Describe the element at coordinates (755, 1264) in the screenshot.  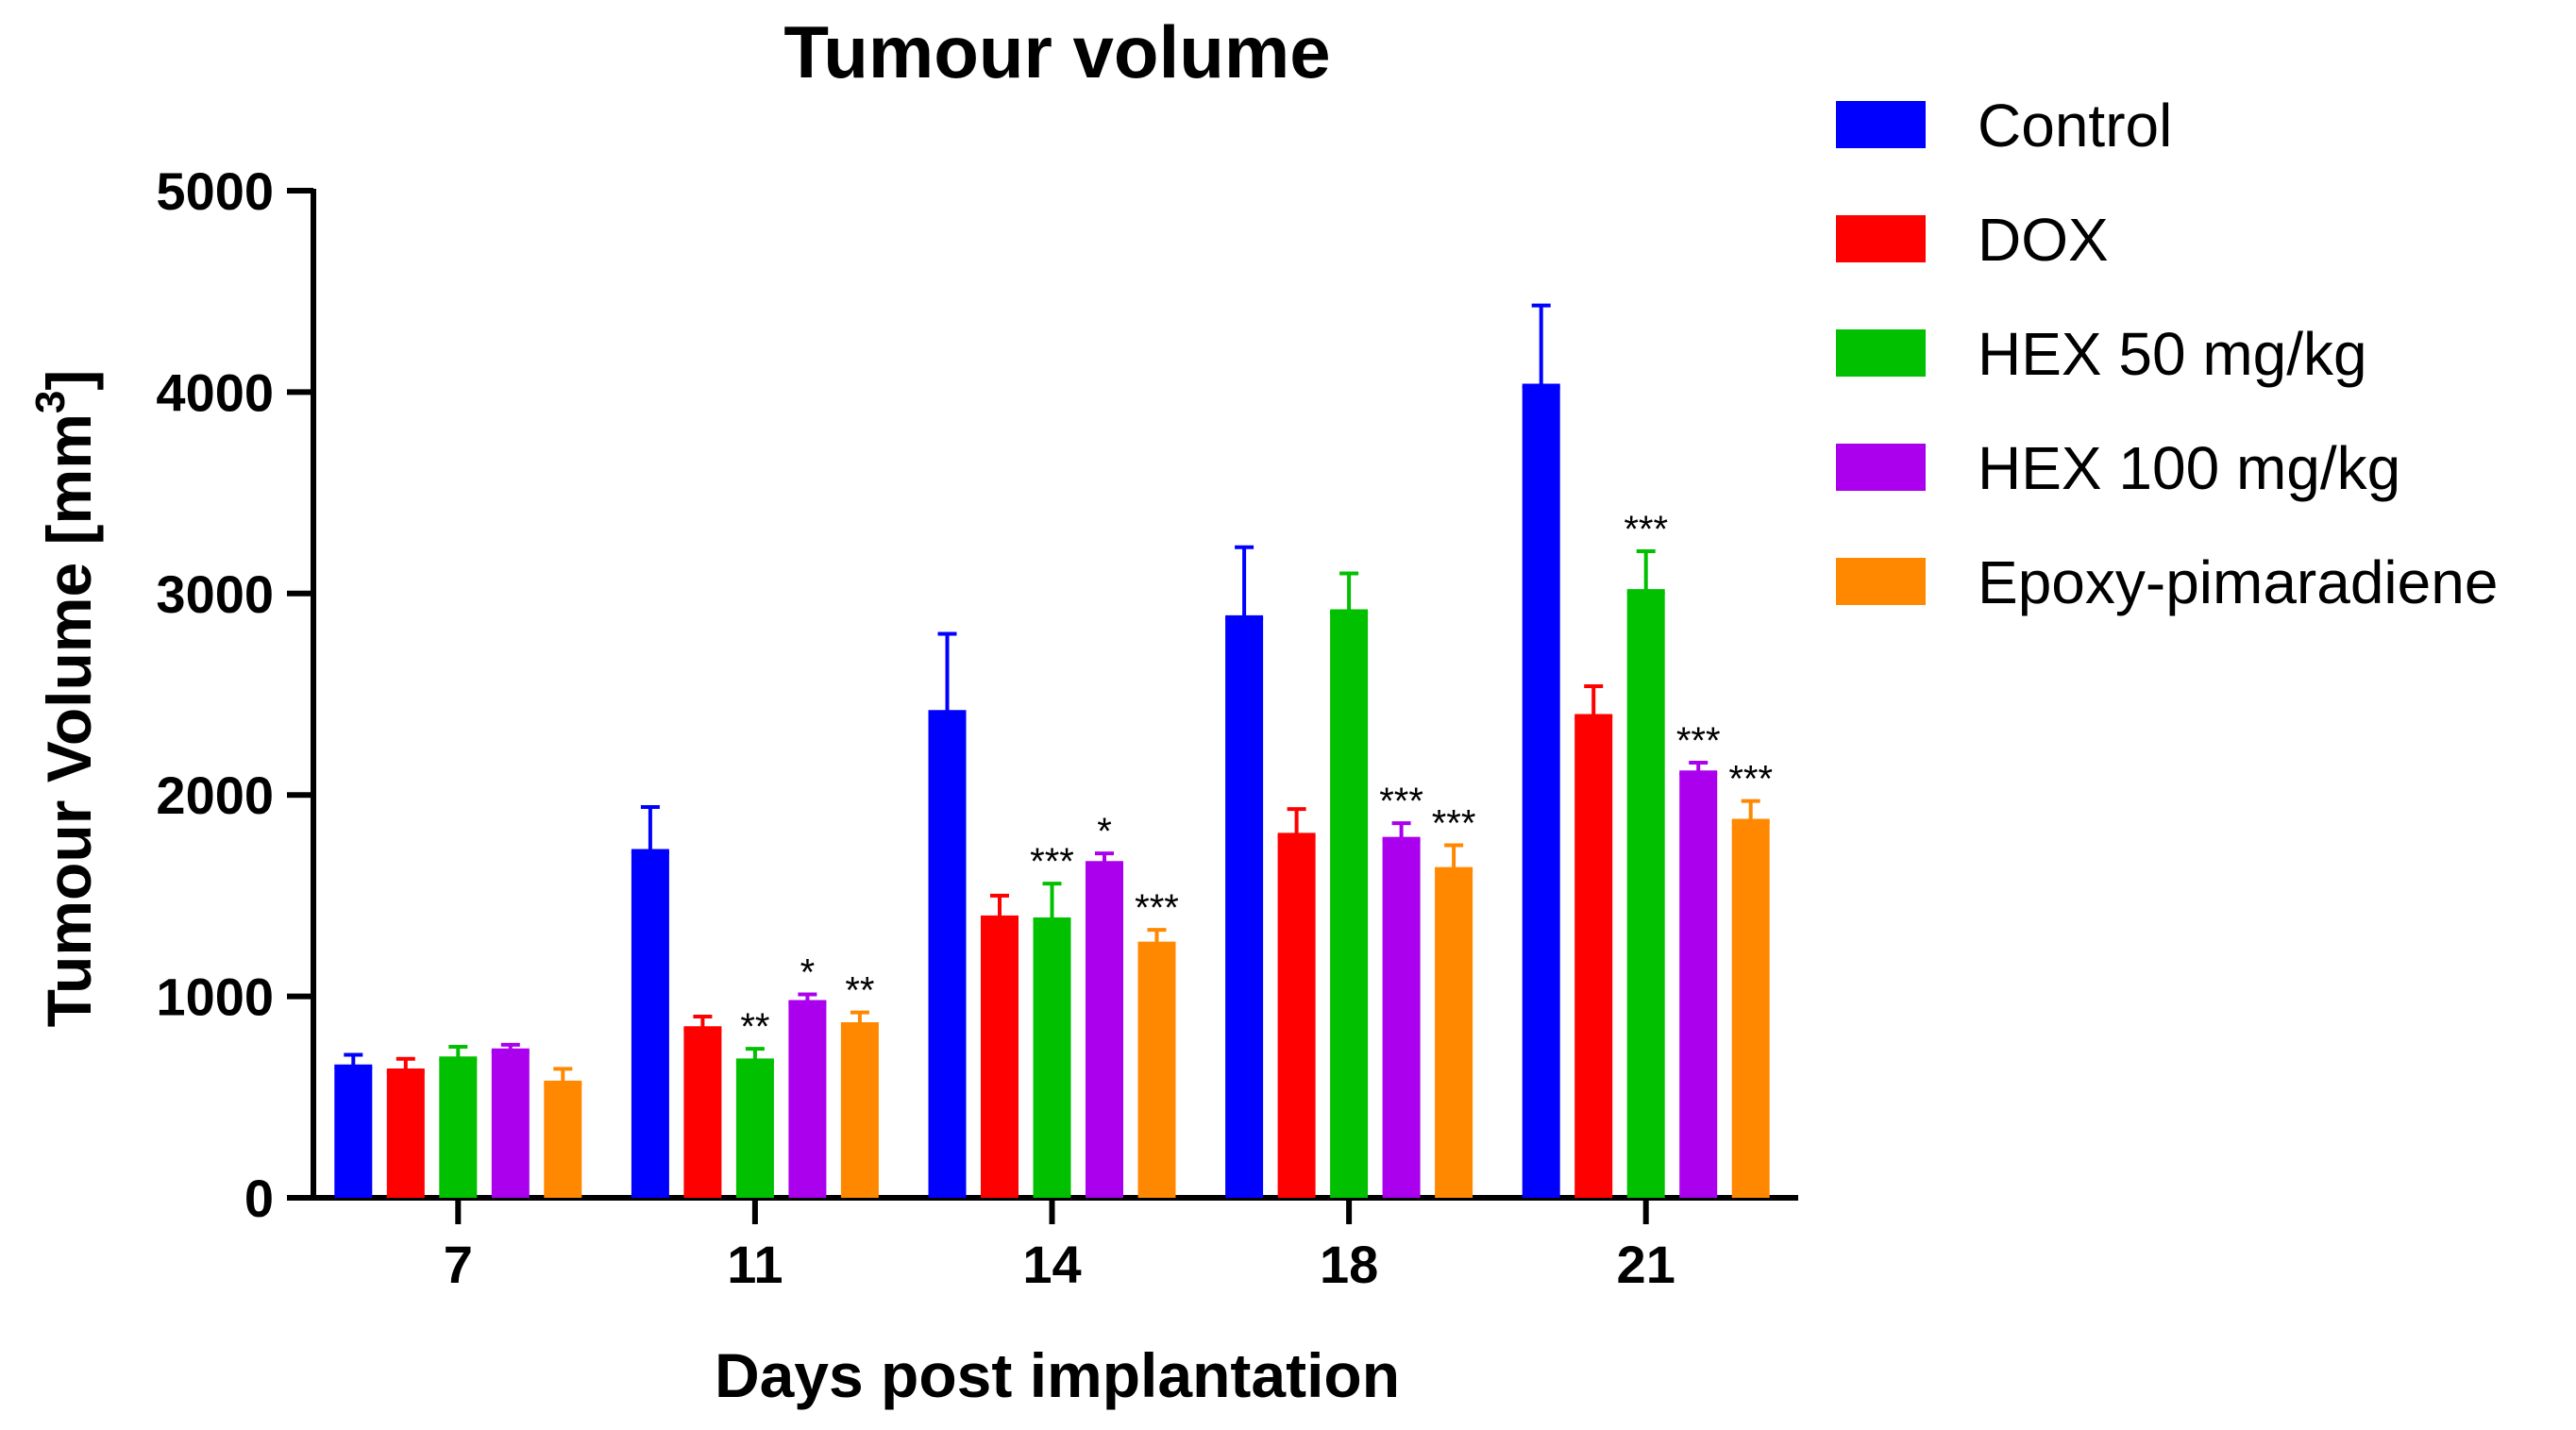
I see `x-tick-label: 11` at that location.